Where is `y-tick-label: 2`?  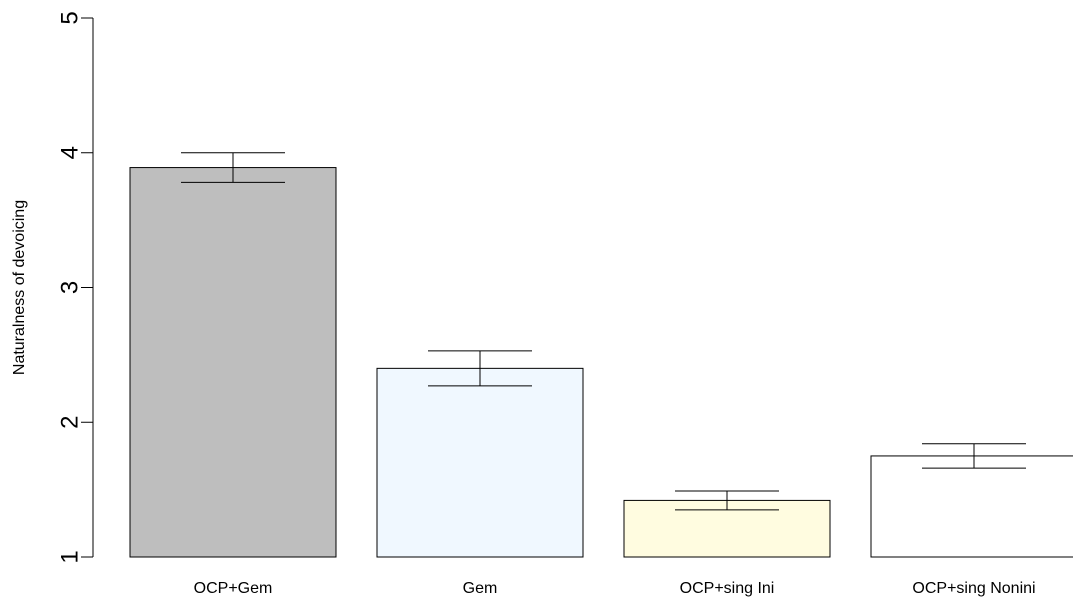 y-tick-label: 2 is located at coordinates (70, 422).